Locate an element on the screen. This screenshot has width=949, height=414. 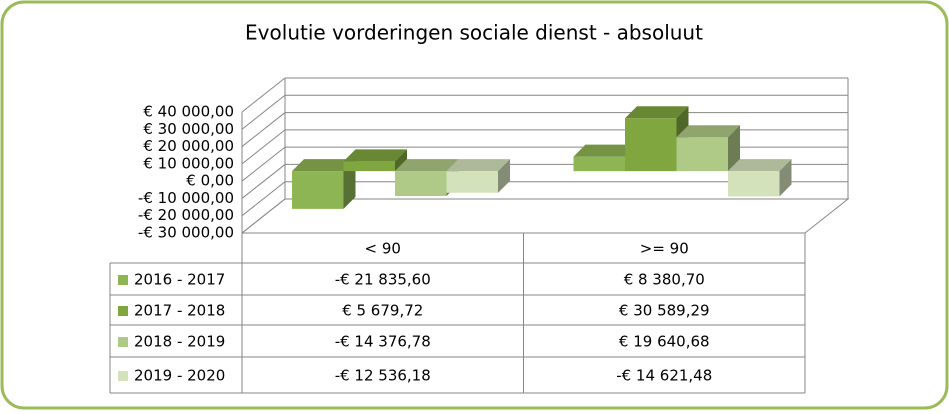
data-label: -€ 12 536,18 is located at coordinates (383, 376).